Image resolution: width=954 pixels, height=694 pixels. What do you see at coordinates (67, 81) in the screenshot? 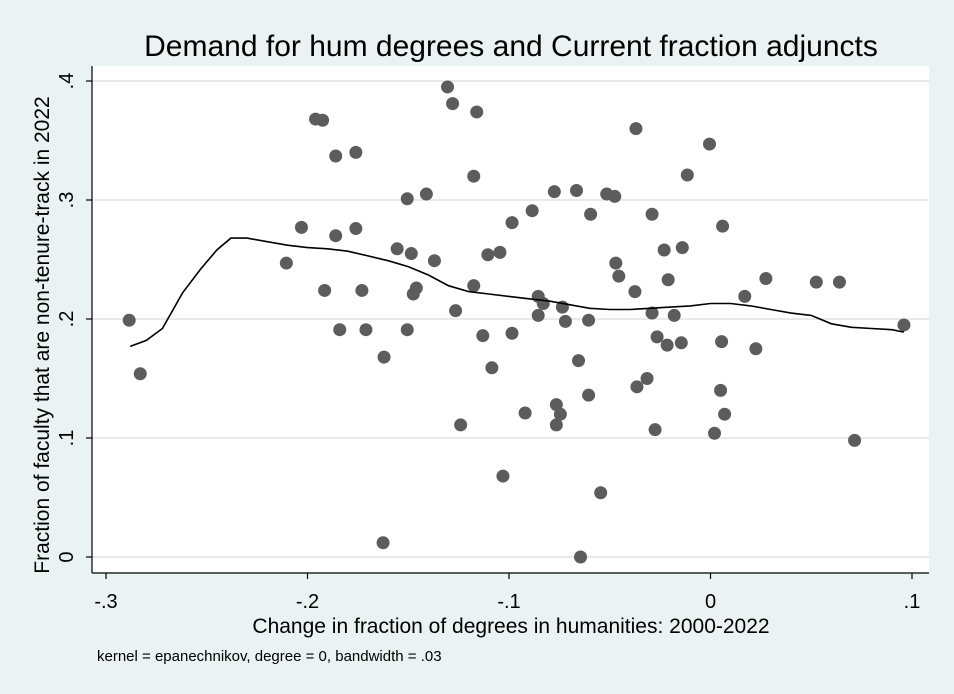
I see `y-tick-label: .4` at bounding box center [67, 81].